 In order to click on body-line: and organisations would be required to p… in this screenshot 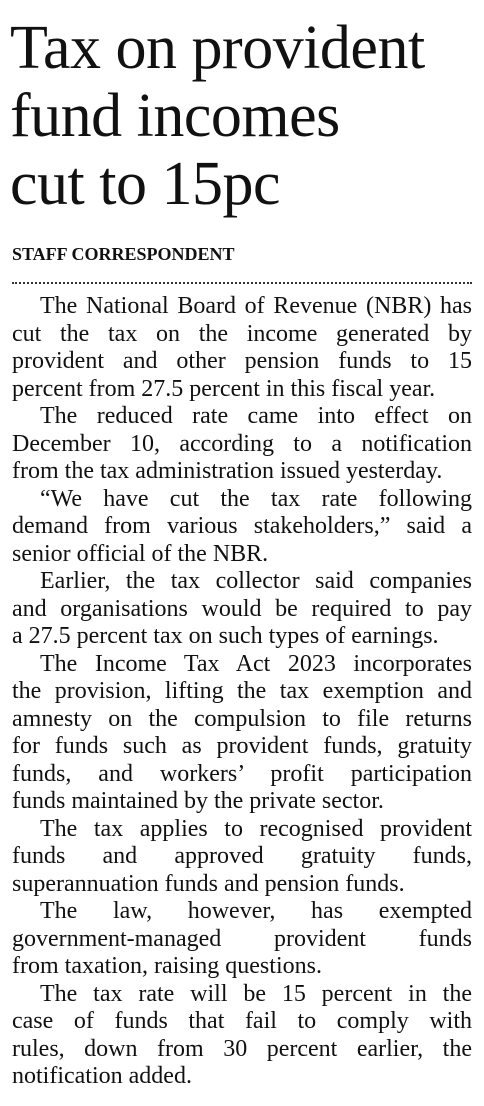, I will do `click(242, 608)`.